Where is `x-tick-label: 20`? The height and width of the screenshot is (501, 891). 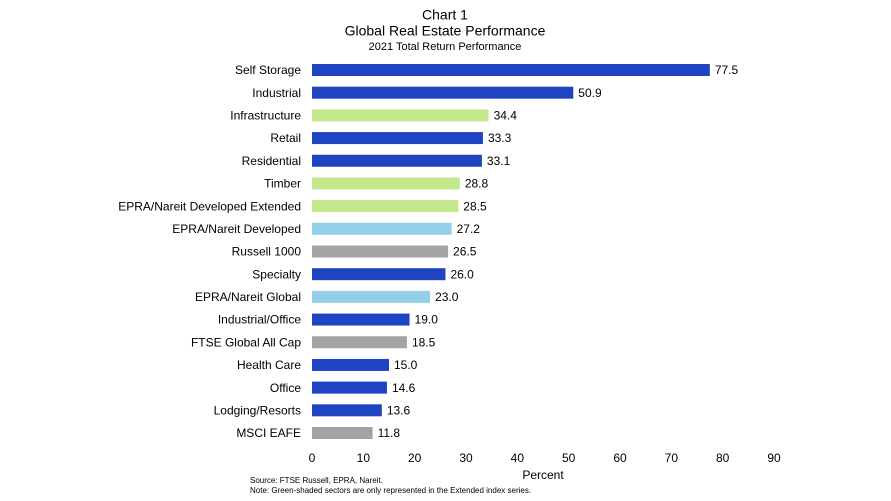 x-tick-label: 20 is located at coordinates (415, 458).